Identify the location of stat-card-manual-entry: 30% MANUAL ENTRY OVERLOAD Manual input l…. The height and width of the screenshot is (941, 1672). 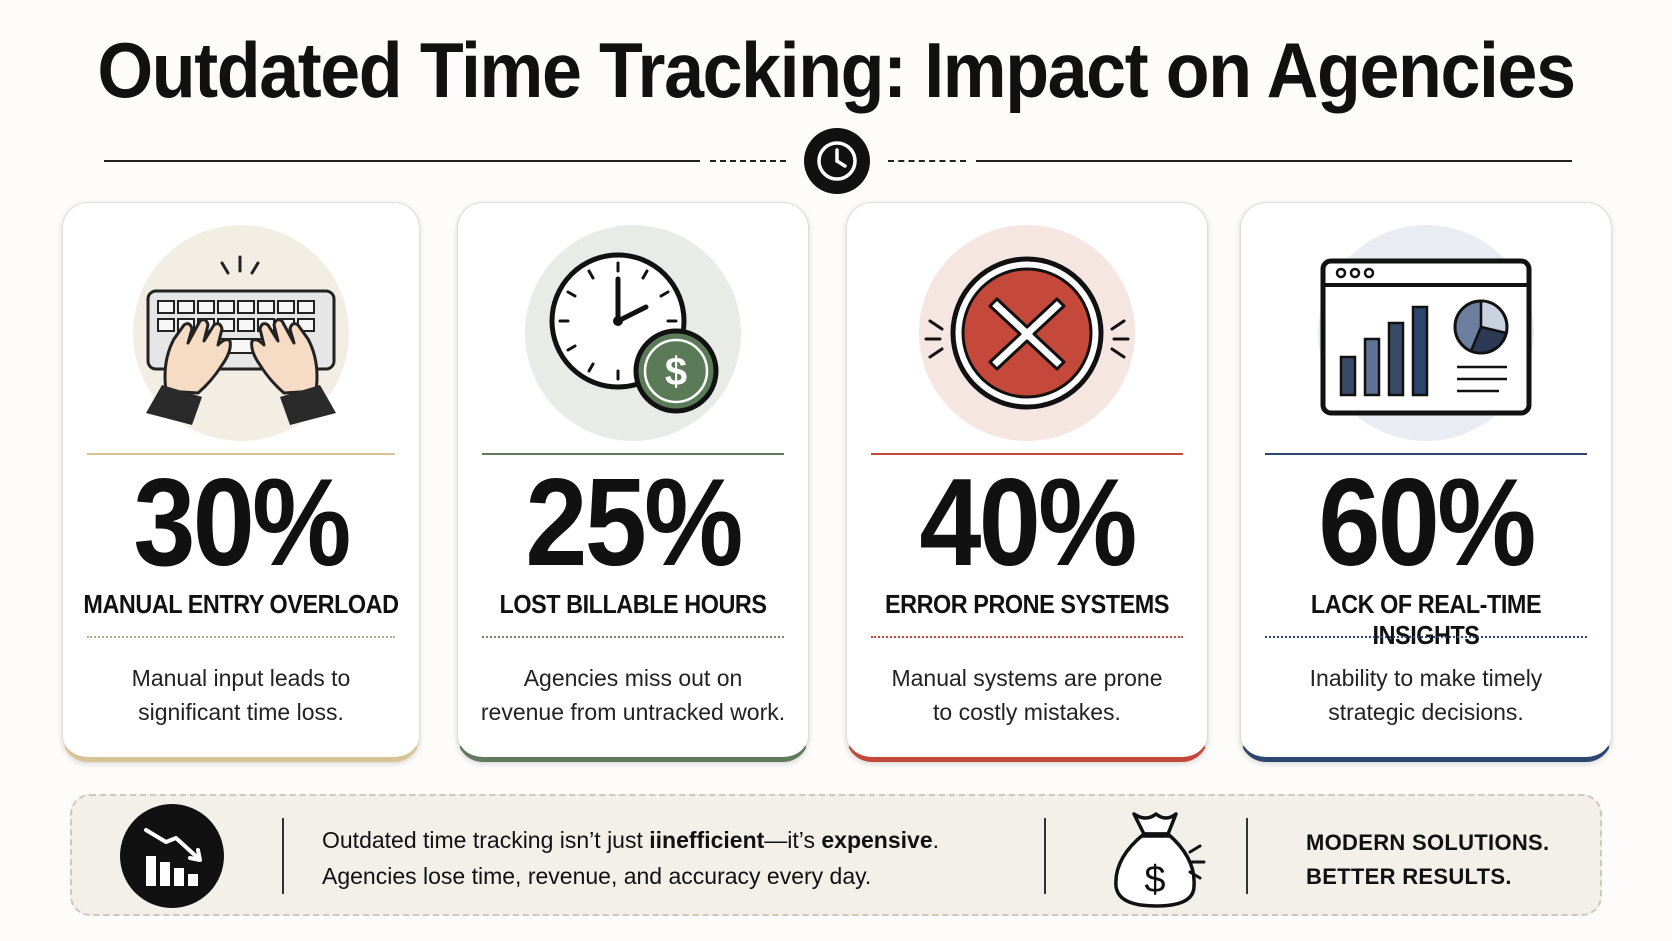
(241, 482).